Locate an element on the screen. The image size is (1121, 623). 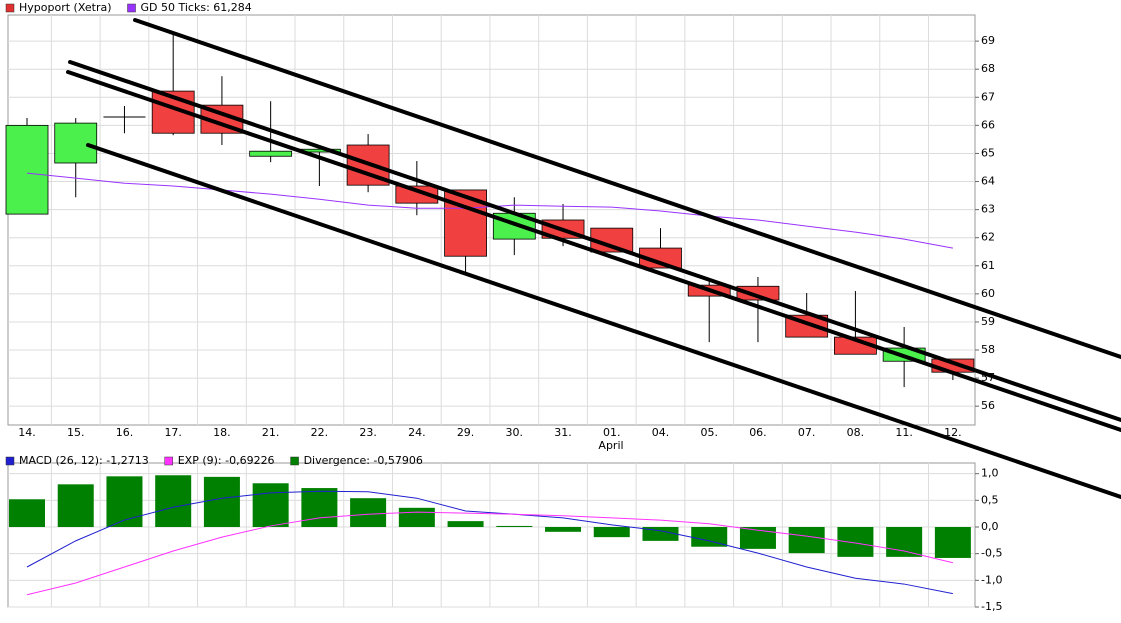
x-tick-label: 06. is located at coordinates (758, 432).